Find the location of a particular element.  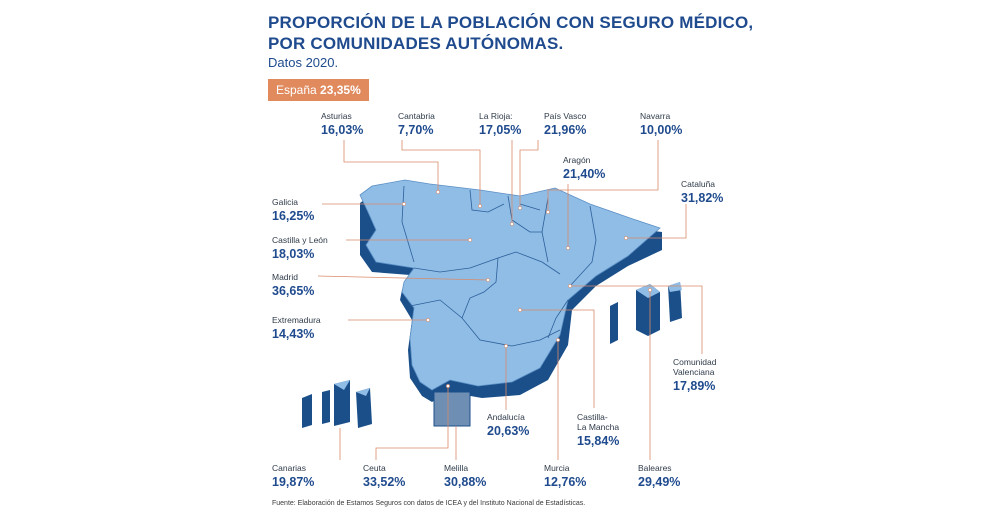

label-cataluna: Cataluña 31,82% is located at coordinates (702, 192).